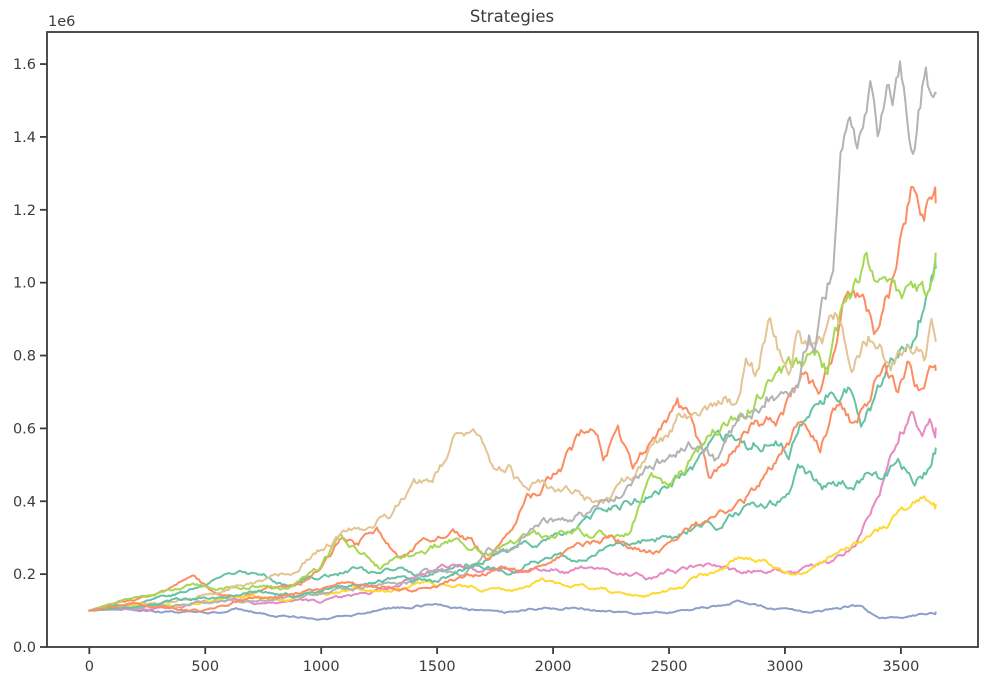 This screenshot has height=686, width=987. I want to click on series-line-yellow, so click(512, 553).